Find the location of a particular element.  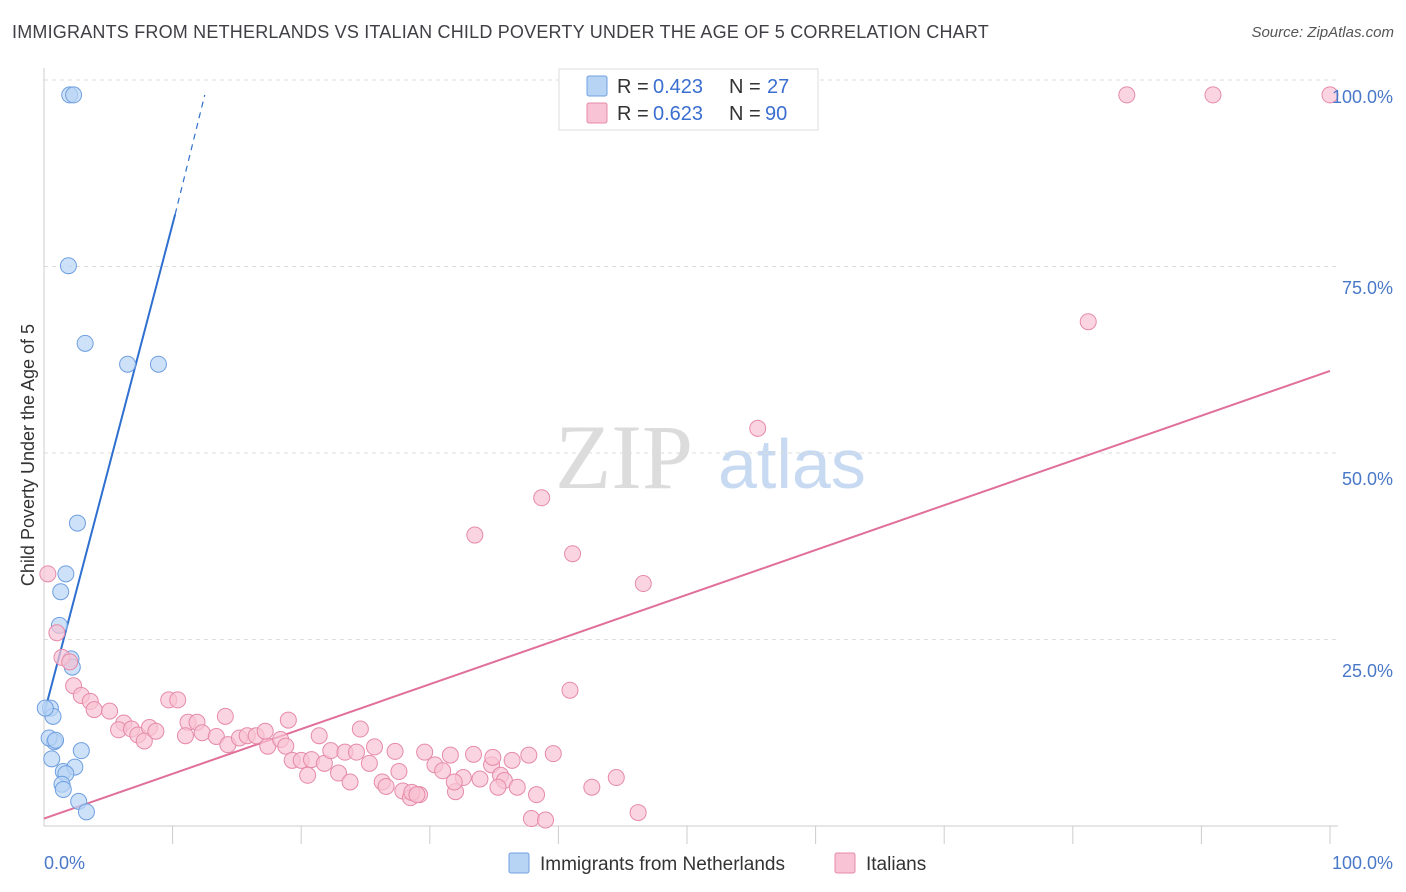

legend-r-label-italians: R = is located at coordinates (633, 114).